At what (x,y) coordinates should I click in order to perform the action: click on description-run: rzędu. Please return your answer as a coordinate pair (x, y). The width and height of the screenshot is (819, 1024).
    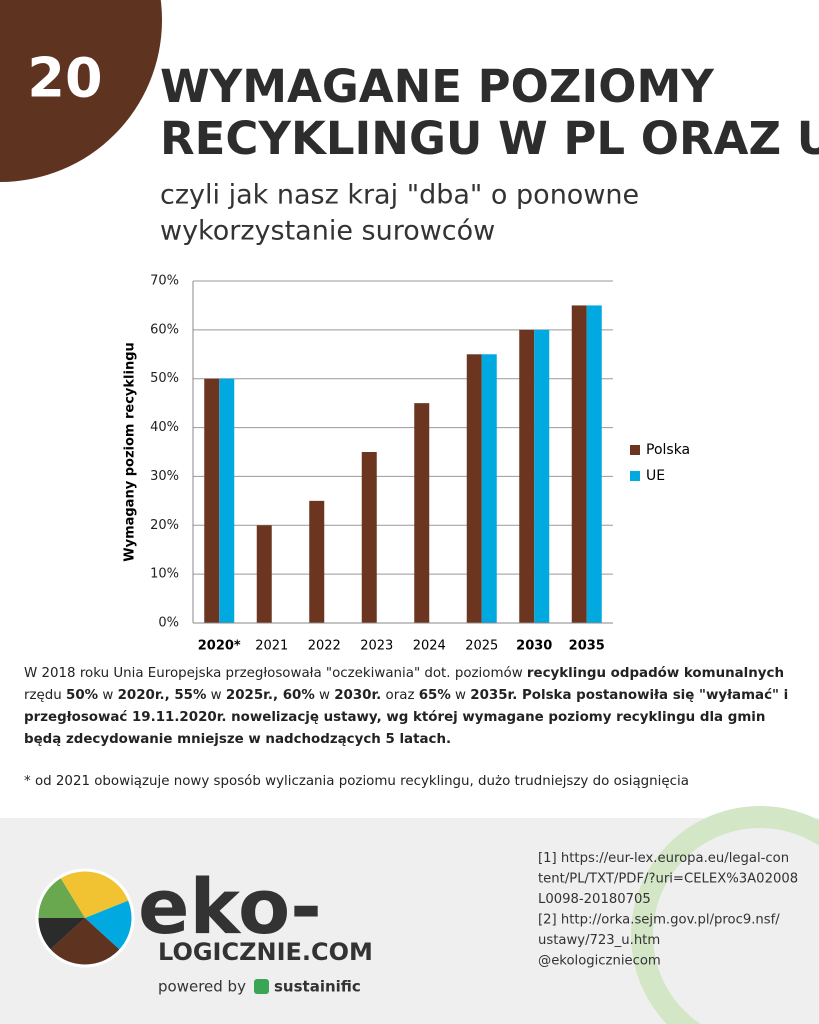
    Looking at the image, I should click on (45, 695).